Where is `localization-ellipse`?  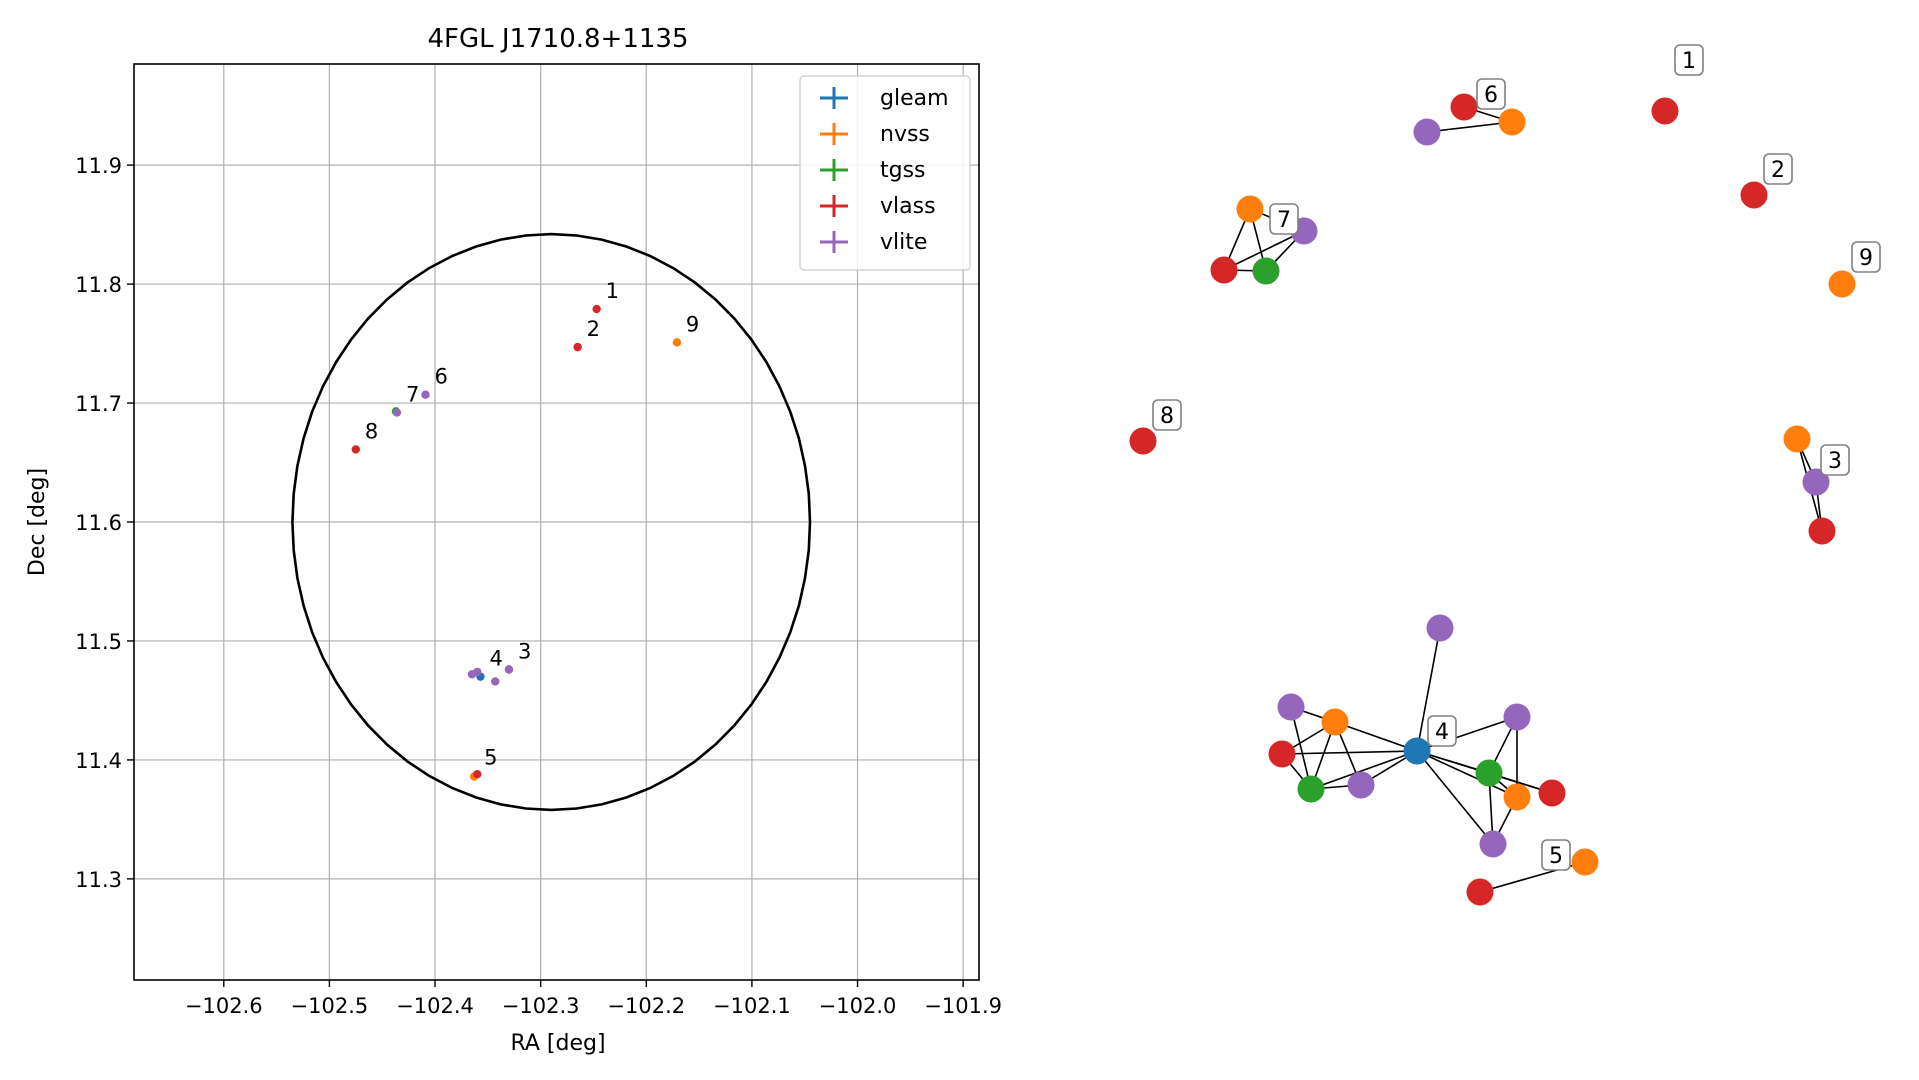 localization-ellipse is located at coordinates (551, 522).